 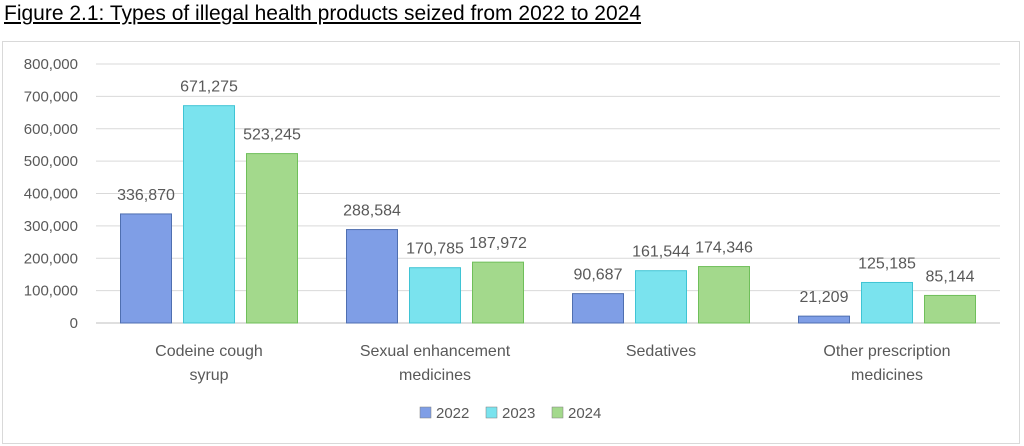 What do you see at coordinates (51, 64) in the screenshot?
I see `y-tick-label: 800,000` at bounding box center [51, 64].